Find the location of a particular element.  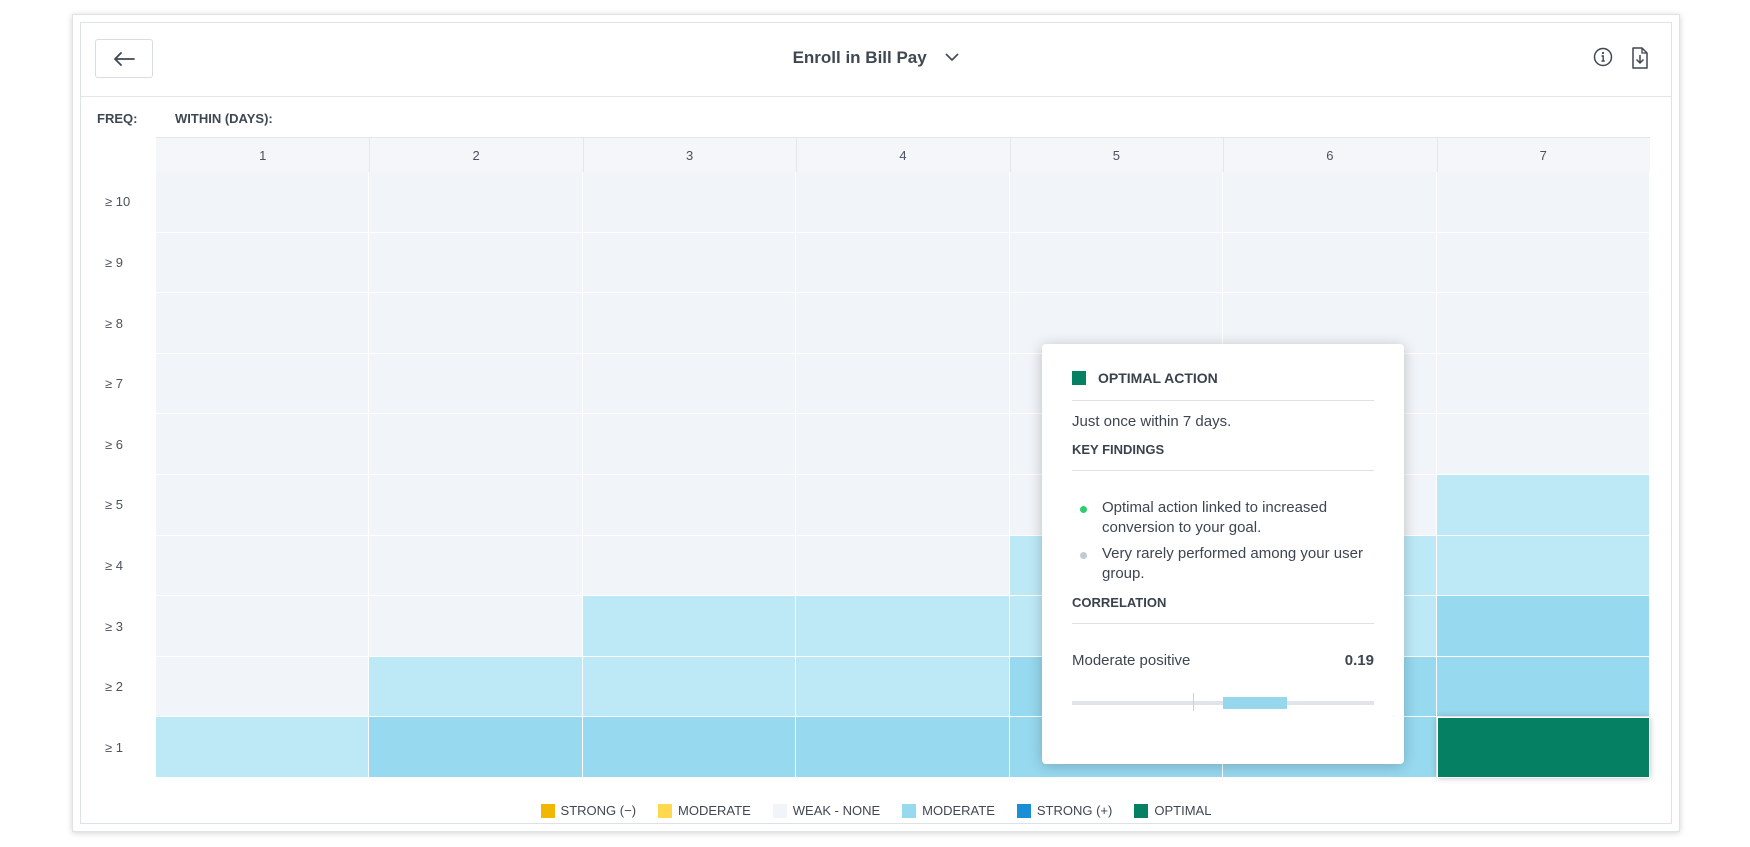

correlation-row: Moderate positive 0.19 is located at coordinates (1223, 660).